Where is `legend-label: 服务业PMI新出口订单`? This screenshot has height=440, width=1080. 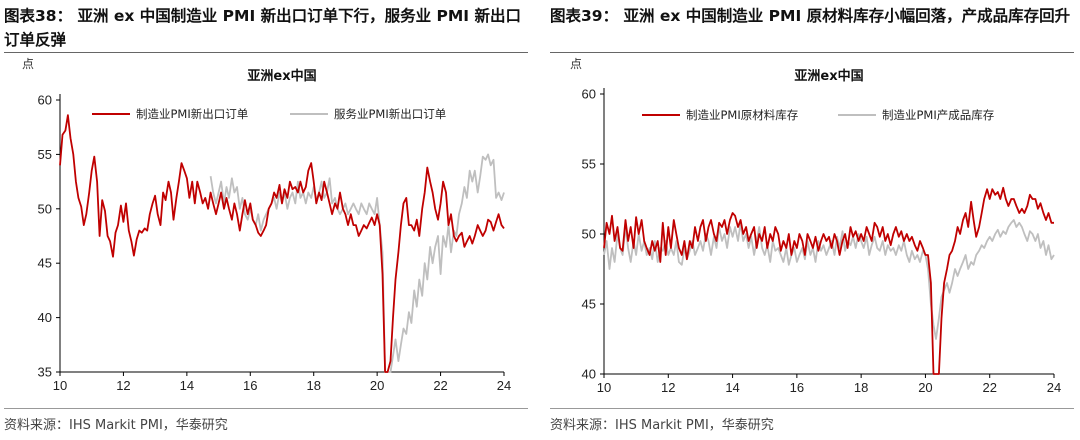 legend-label: 服务业PMI新出口订单 is located at coordinates (390, 114).